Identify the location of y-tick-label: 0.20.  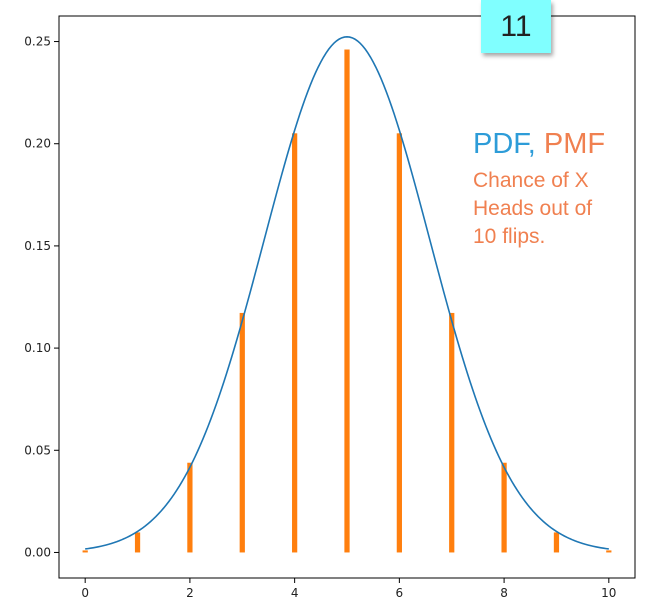
(37, 144).